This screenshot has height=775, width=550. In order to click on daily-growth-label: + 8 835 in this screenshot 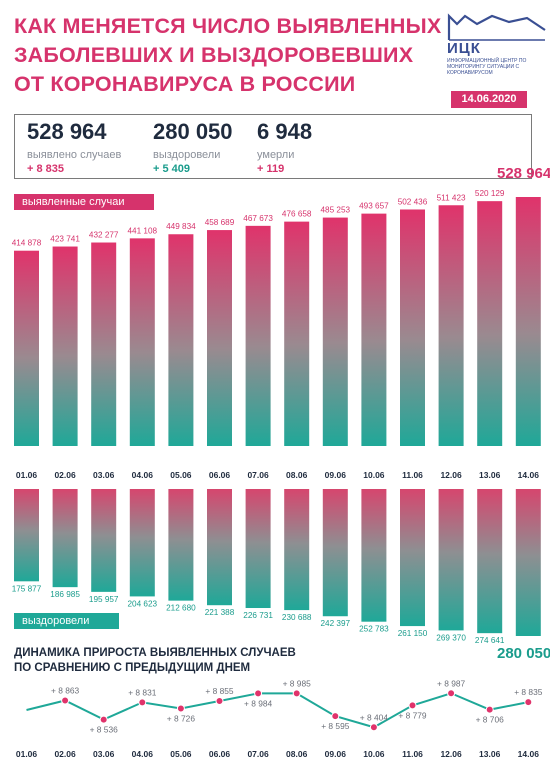, I will do `click(528, 692)`.